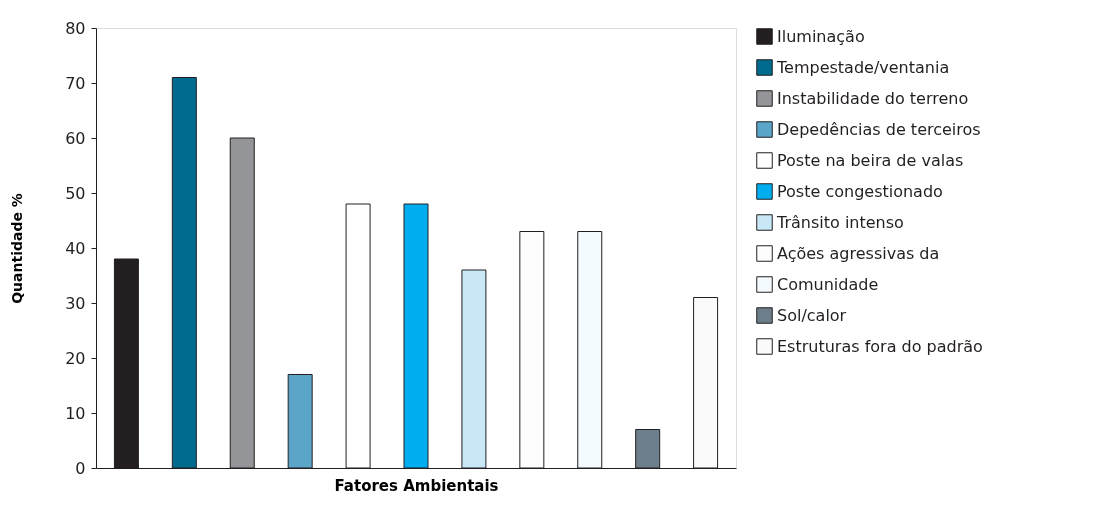 The width and height of the screenshot is (1112, 528). Describe the element at coordinates (812, 315) in the screenshot. I see `legend-label: Sol/calor` at that location.